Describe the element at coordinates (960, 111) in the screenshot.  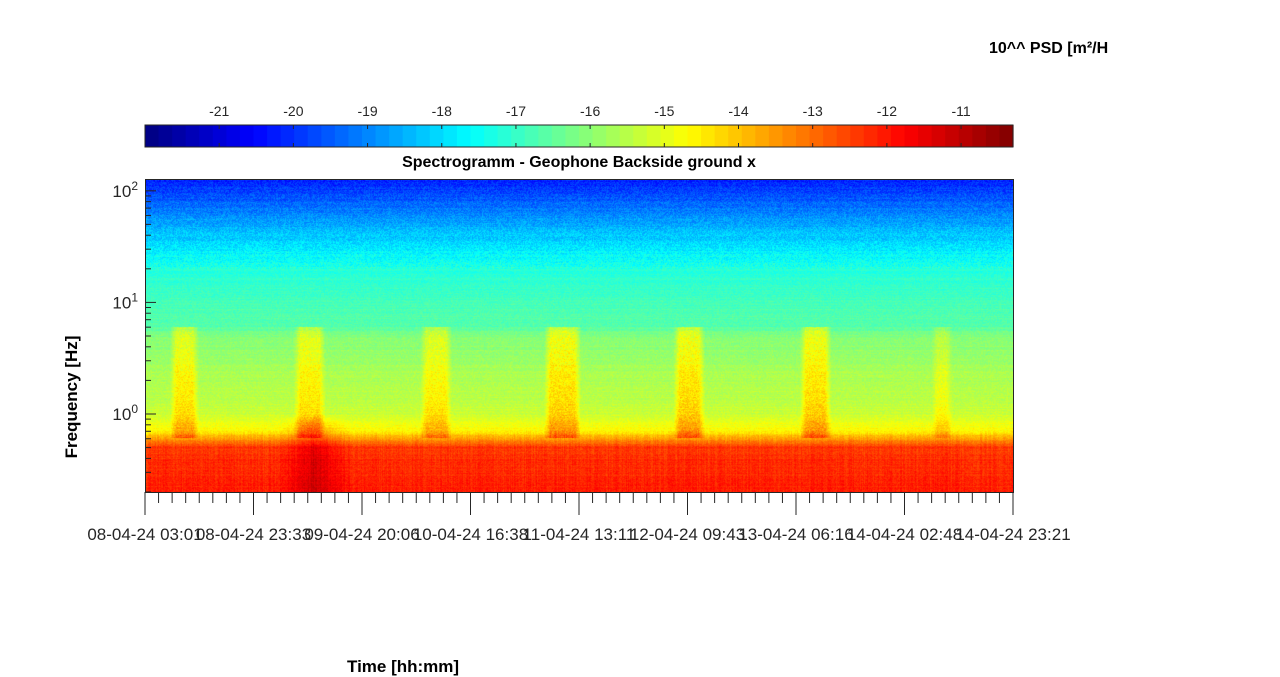
I see `colorbar-tick-label: -11` at that location.